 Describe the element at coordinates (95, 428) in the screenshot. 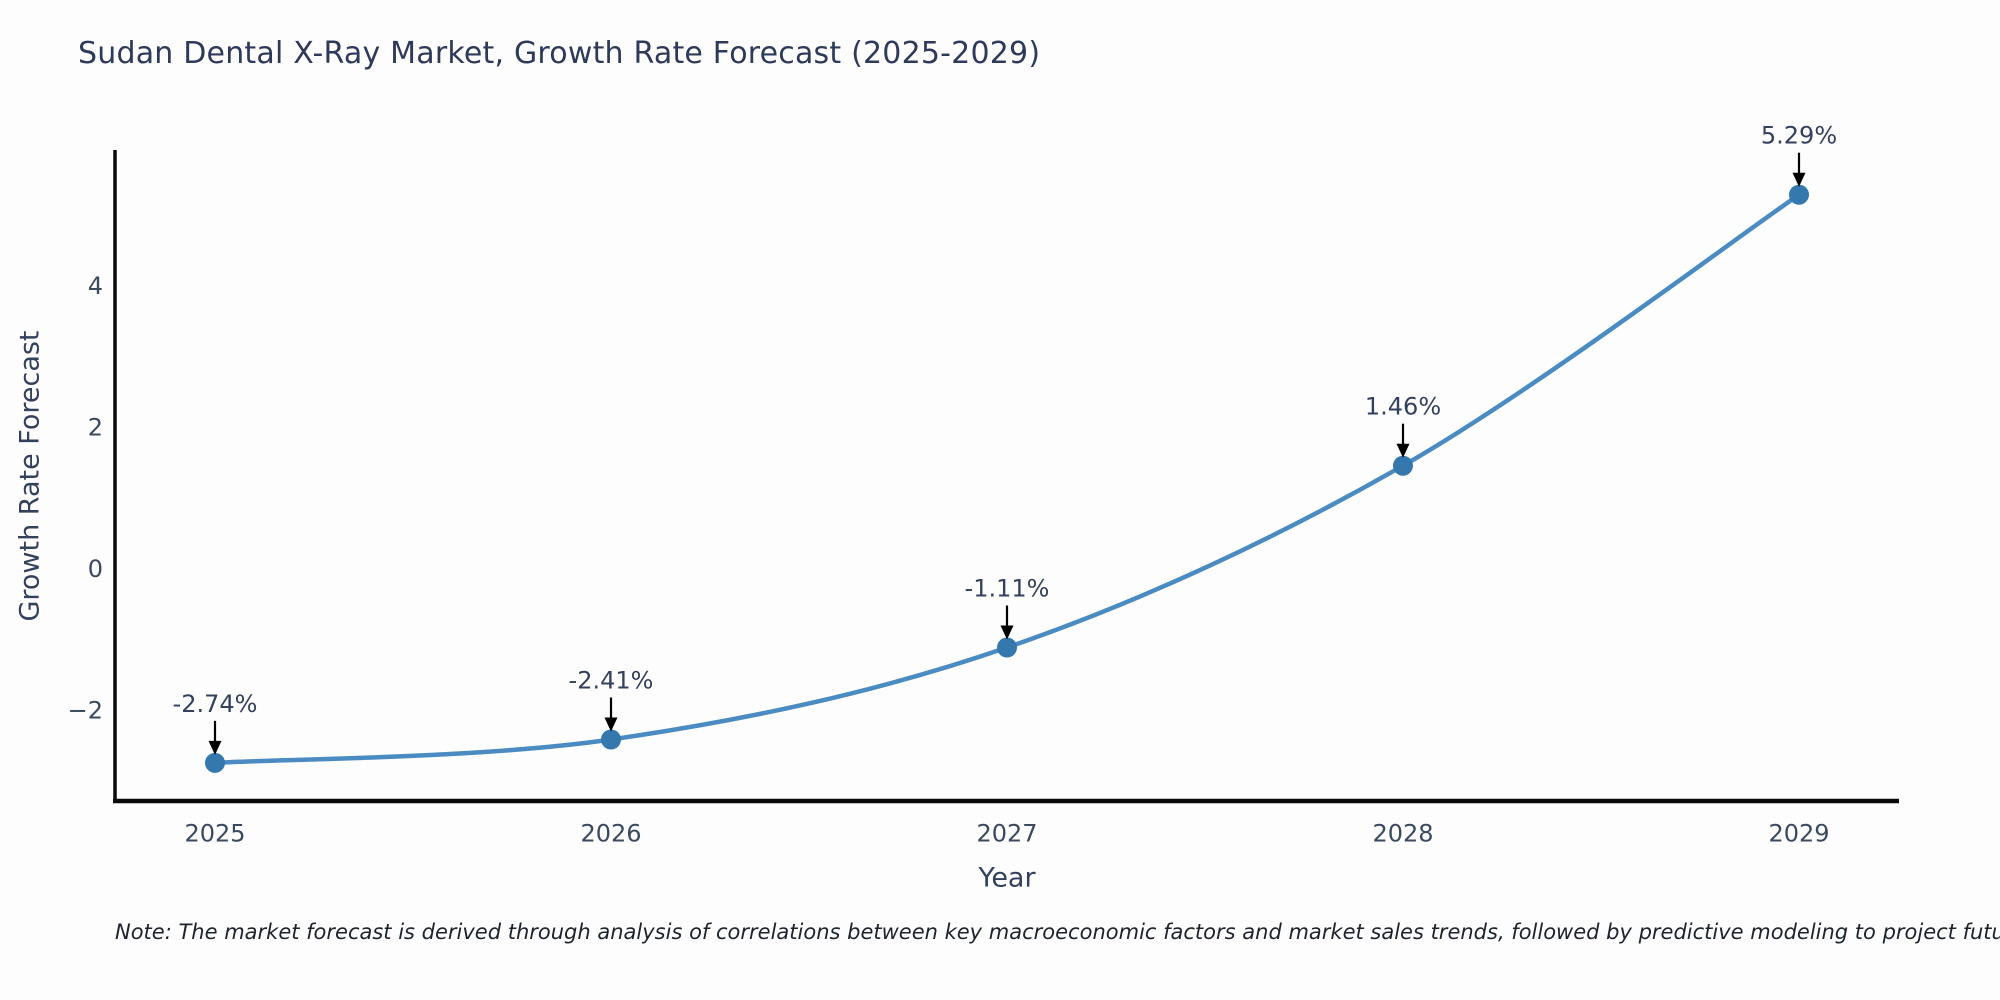

I see `y-tick-label: 2` at that location.